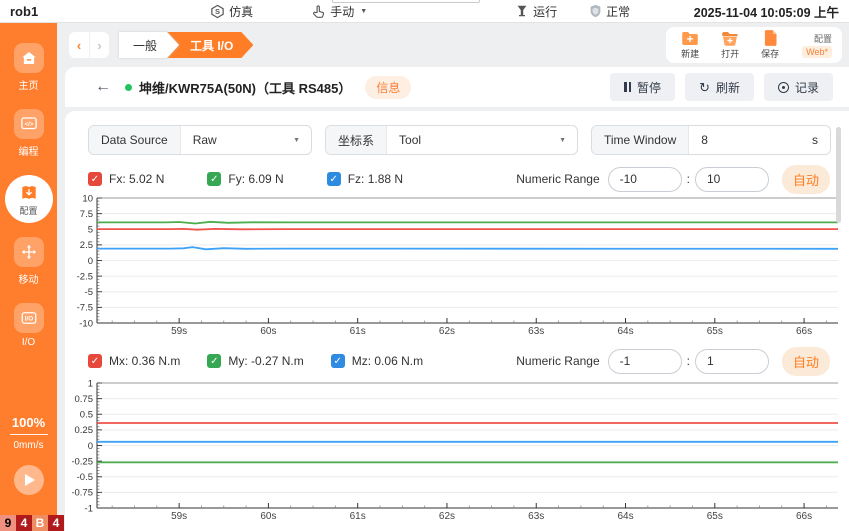 This screenshot has width=849, height=531. I want to click on breadcrumb-tabs: 一般 工具 I/O, so click(186, 45).